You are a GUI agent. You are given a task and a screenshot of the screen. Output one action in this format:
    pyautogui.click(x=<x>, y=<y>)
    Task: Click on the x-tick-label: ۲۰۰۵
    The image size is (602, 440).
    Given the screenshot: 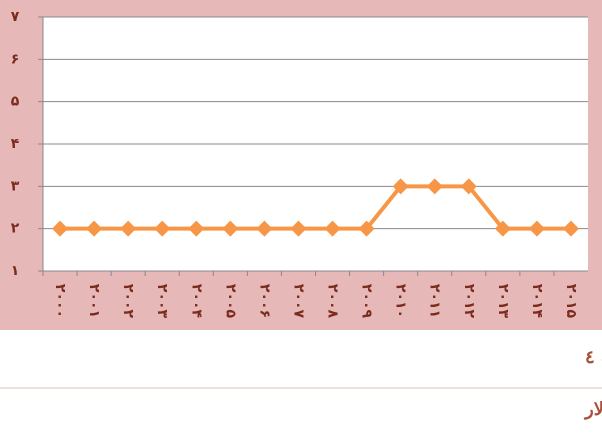 What is the action you would take?
    pyautogui.click(x=230, y=301)
    